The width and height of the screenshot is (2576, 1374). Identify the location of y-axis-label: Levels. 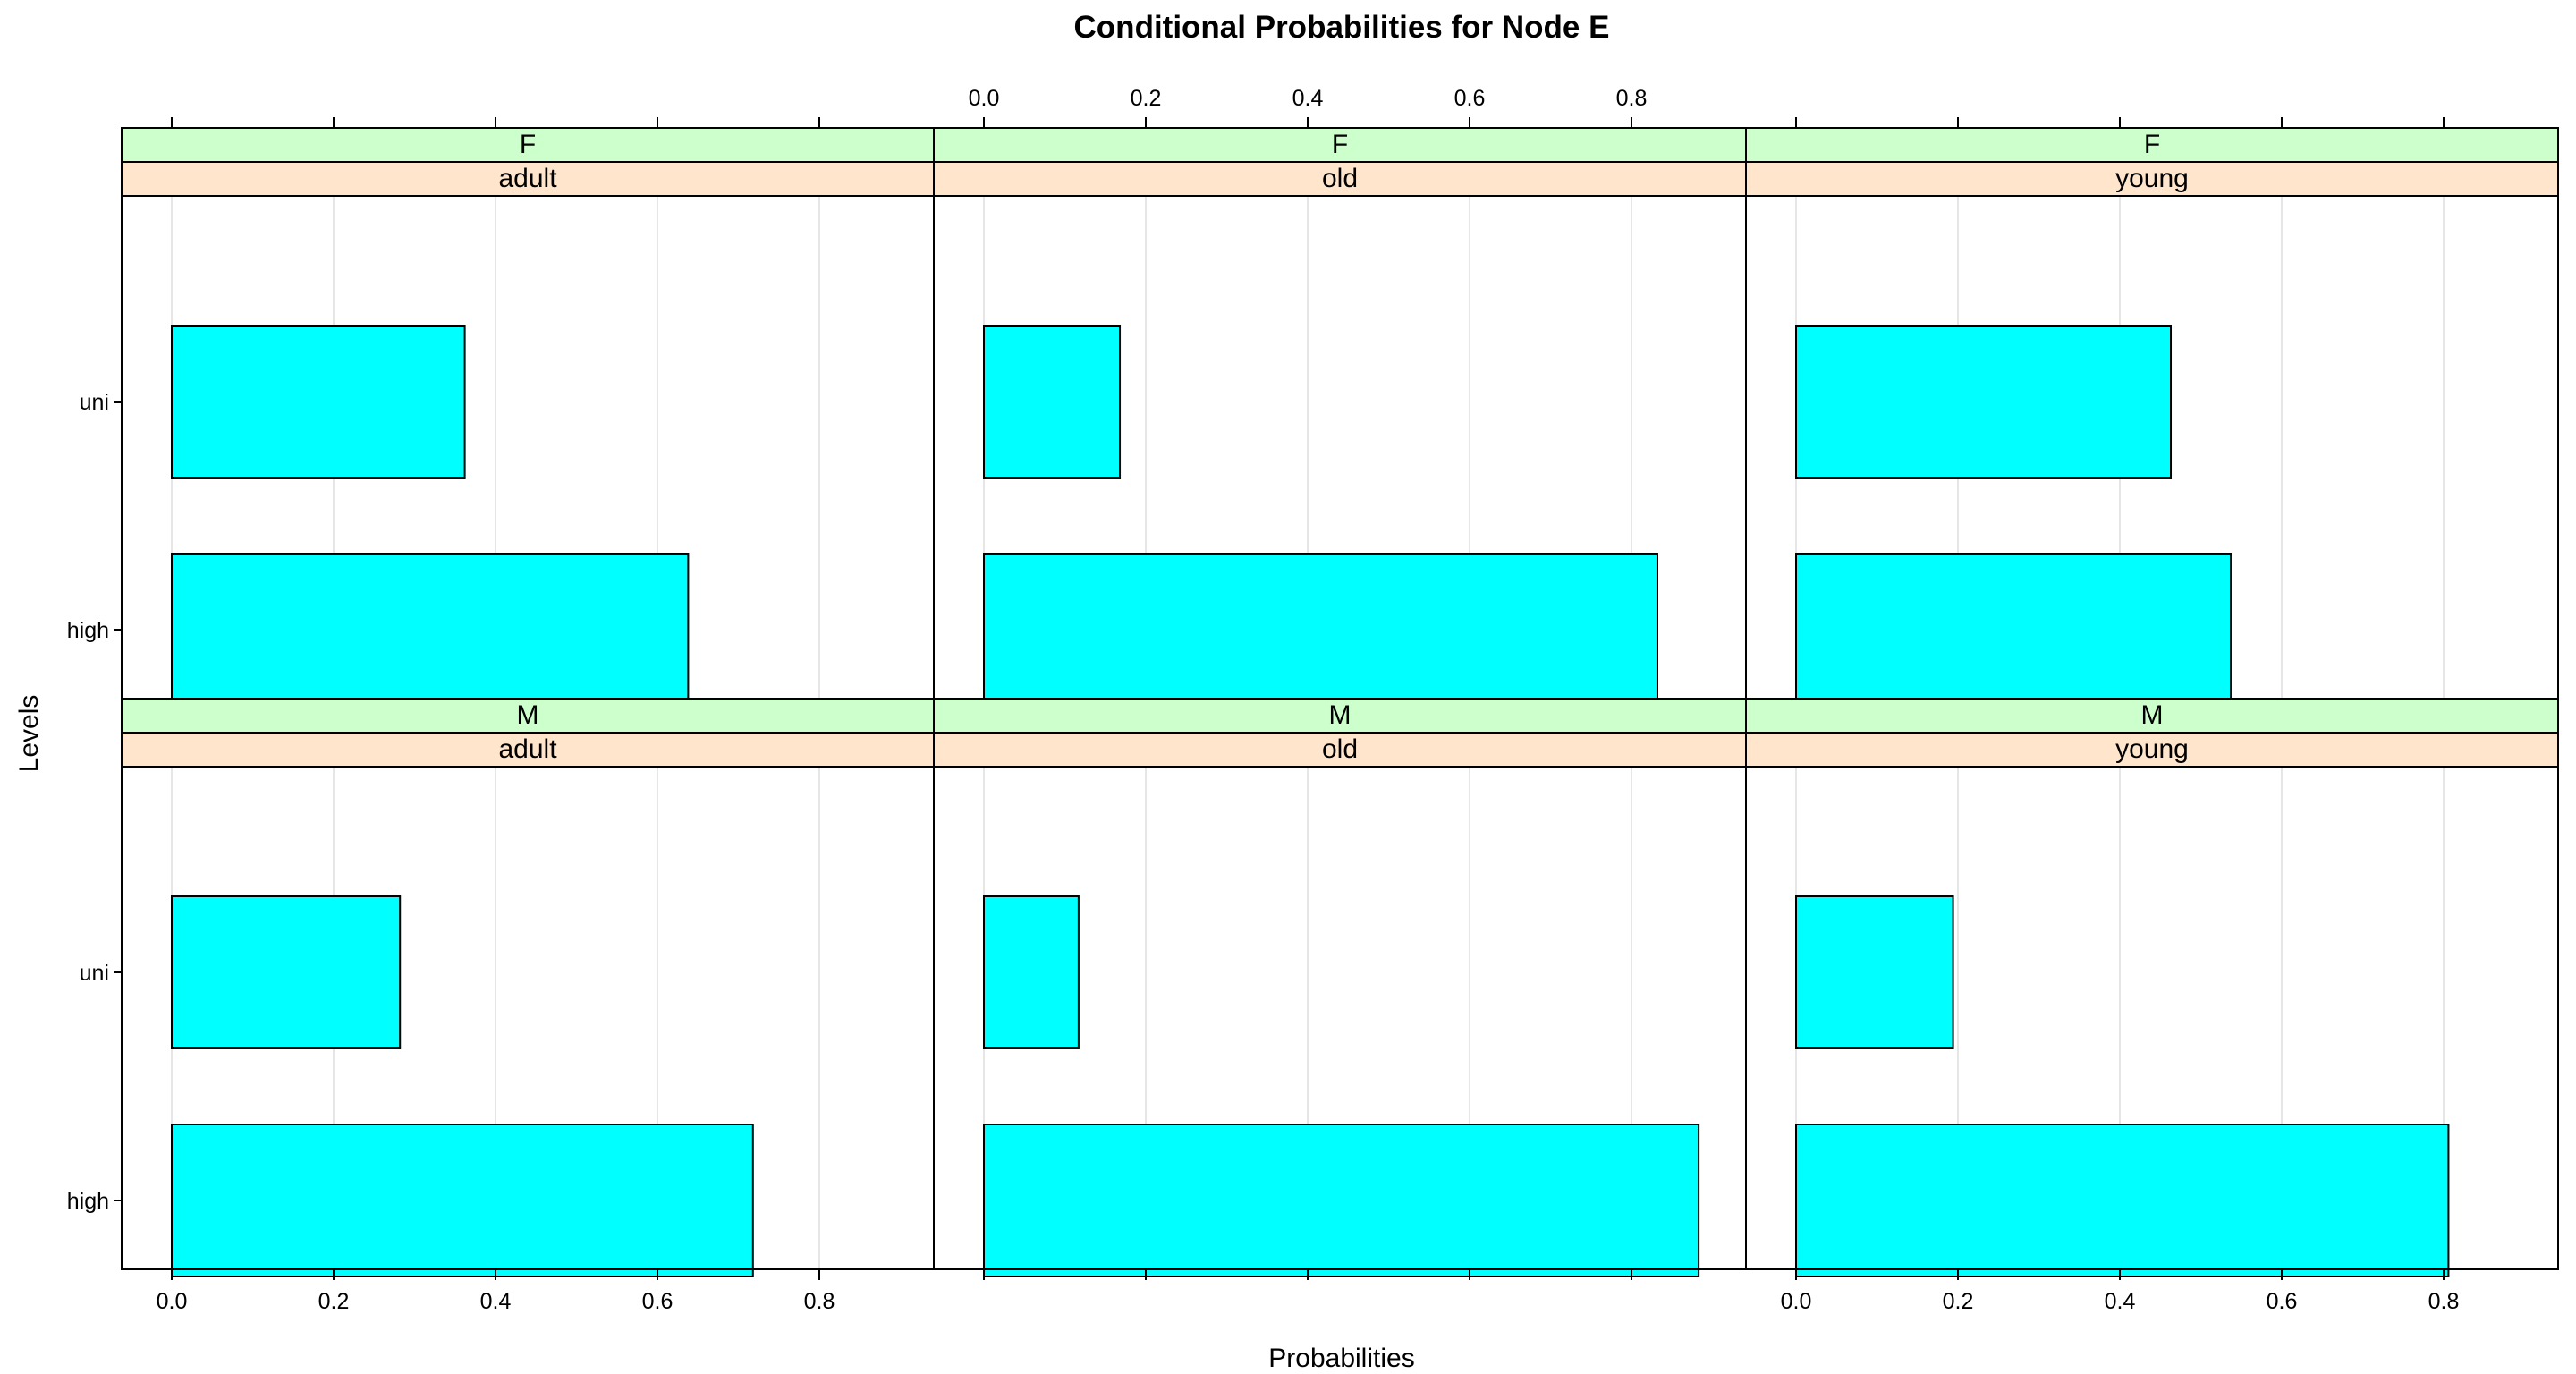
(29, 734).